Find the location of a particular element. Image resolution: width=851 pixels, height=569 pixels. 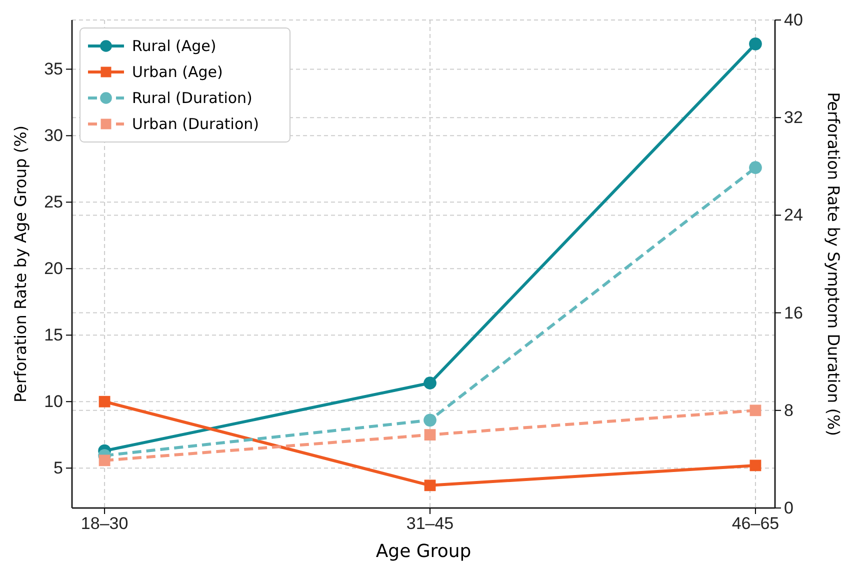

legend-label: Urban (Age) is located at coordinates (177, 72).